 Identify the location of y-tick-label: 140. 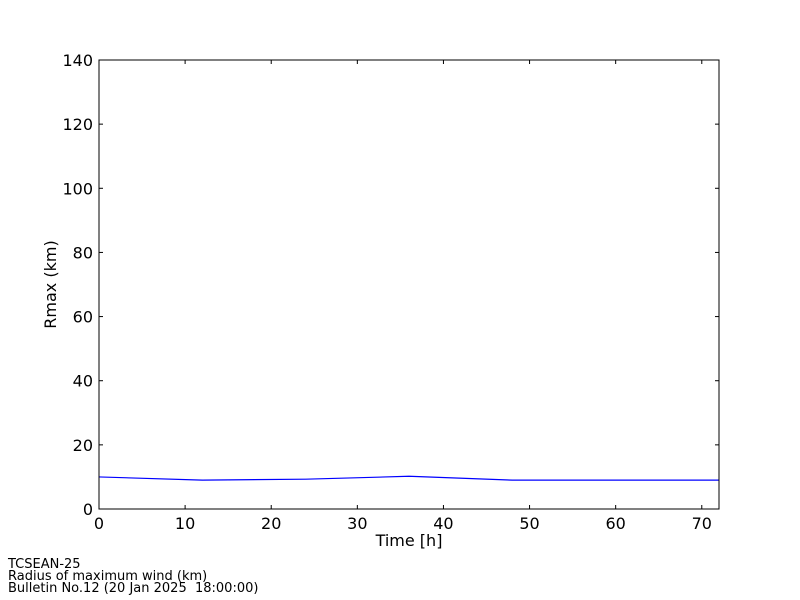
(77, 60).